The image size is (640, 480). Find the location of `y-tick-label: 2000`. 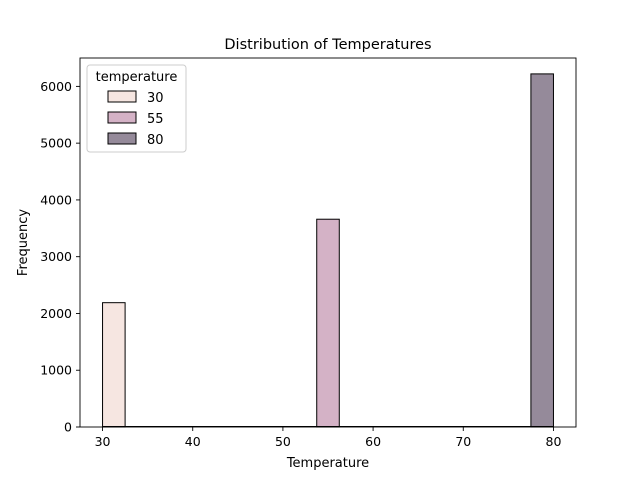

y-tick-label: 2000 is located at coordinates (56, 313).